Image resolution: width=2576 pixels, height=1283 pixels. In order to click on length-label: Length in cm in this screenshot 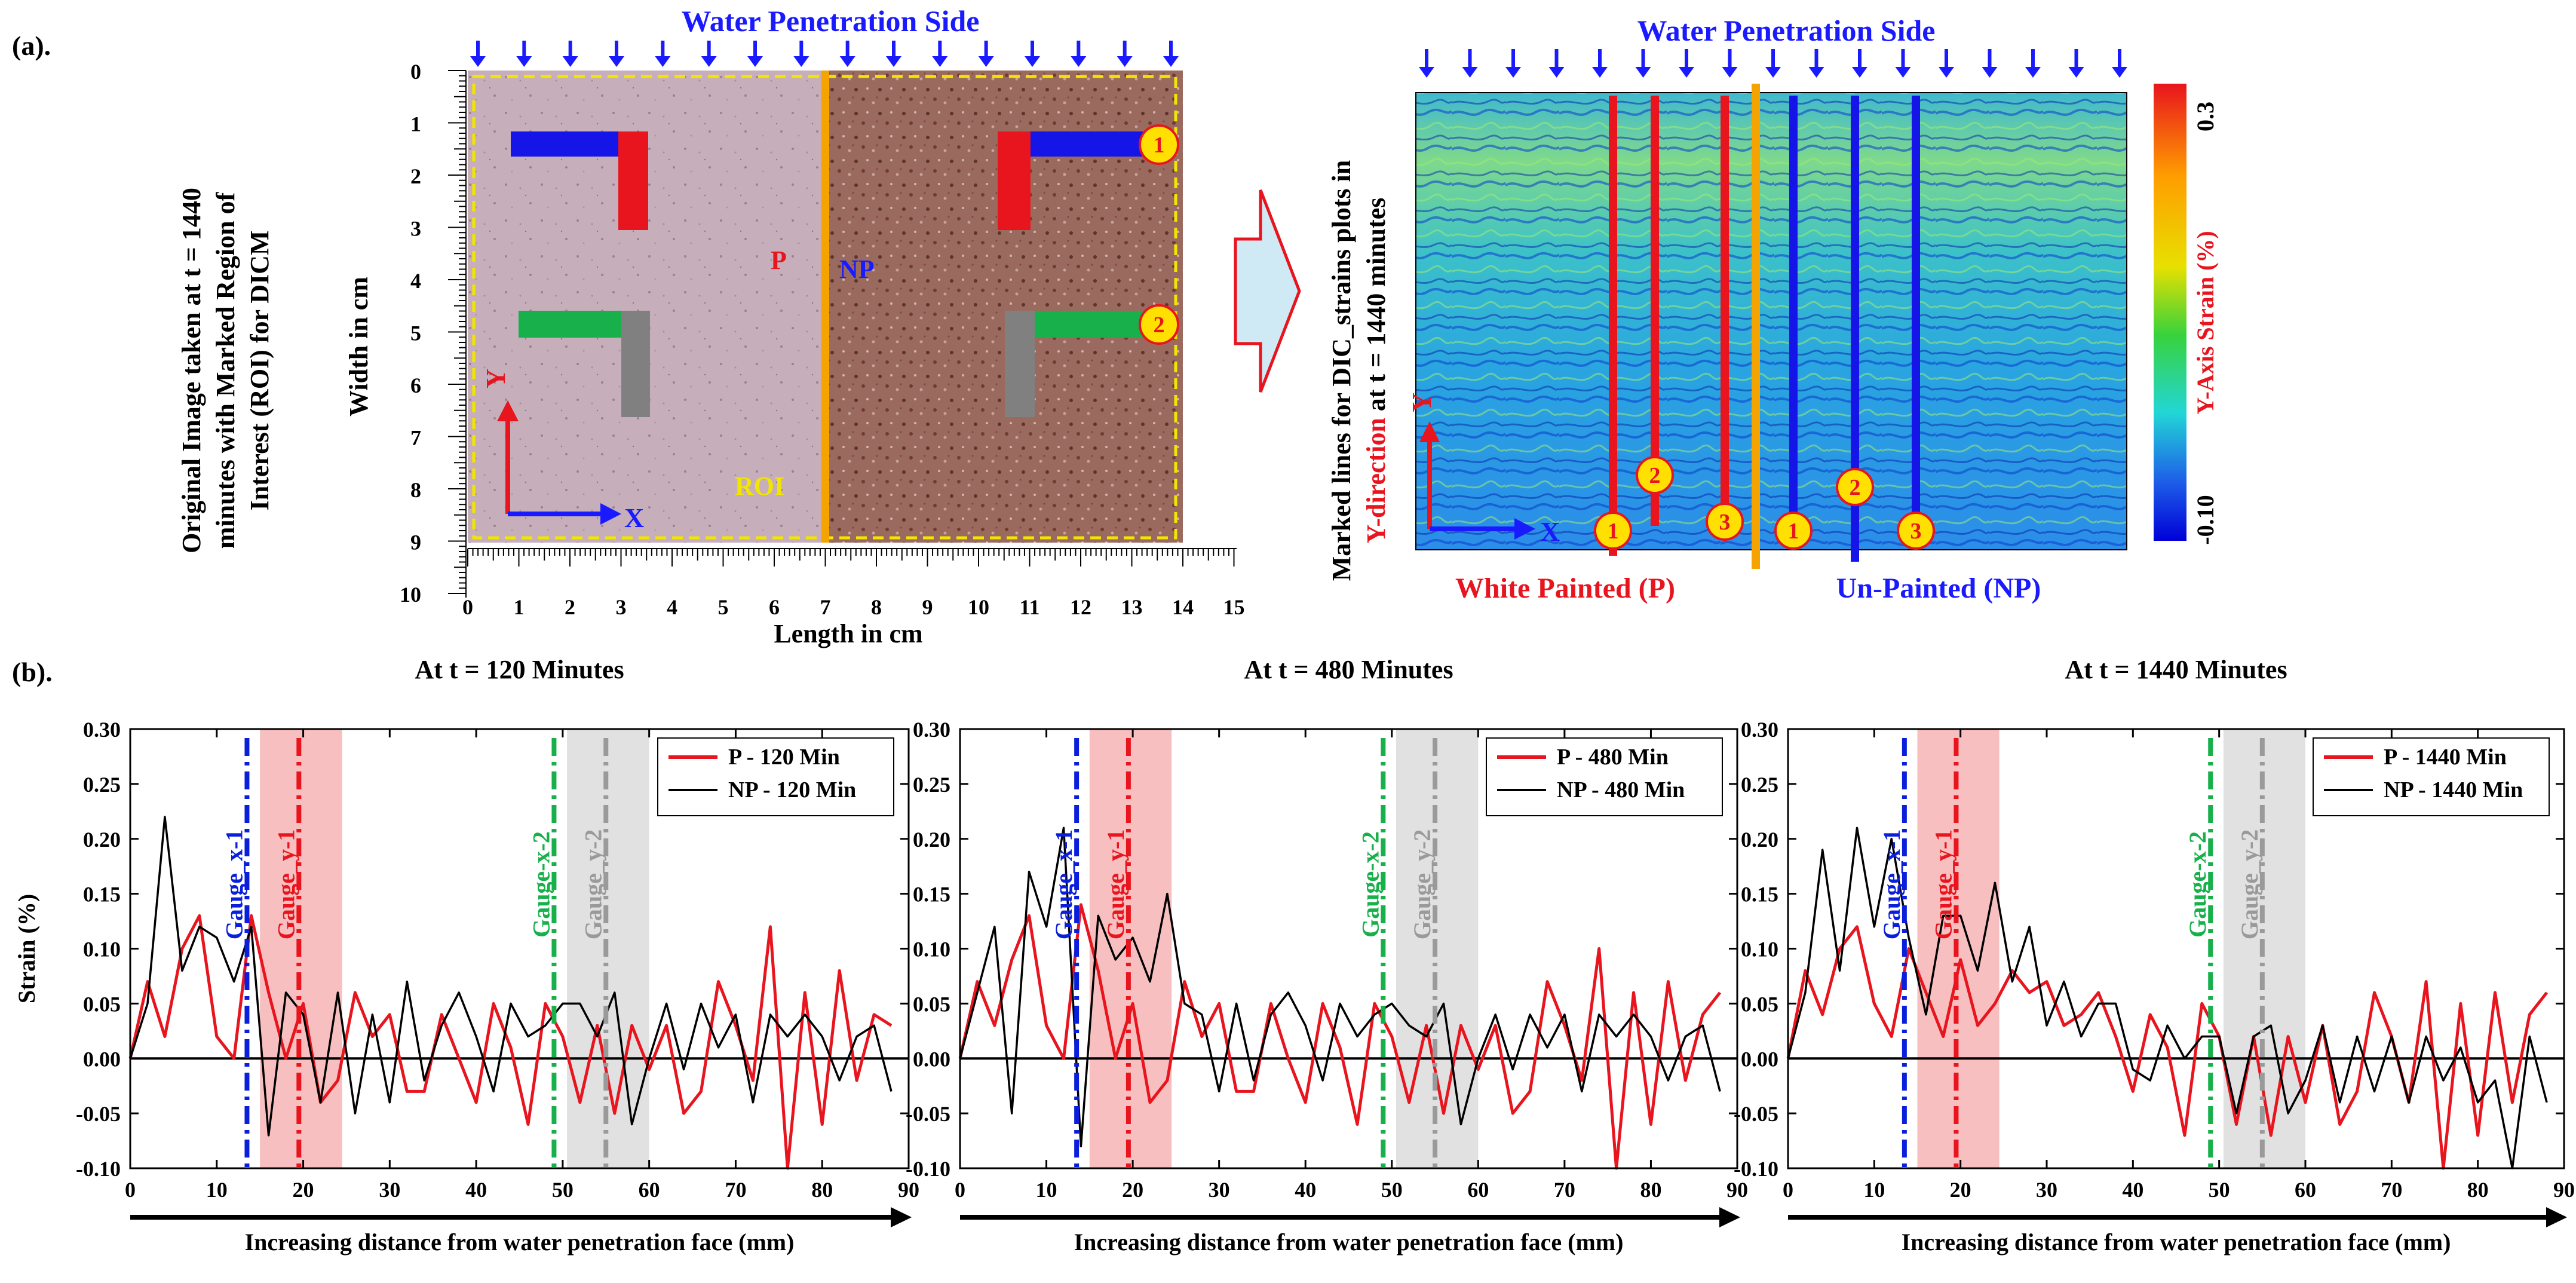, I will do `click(848, 633)`.